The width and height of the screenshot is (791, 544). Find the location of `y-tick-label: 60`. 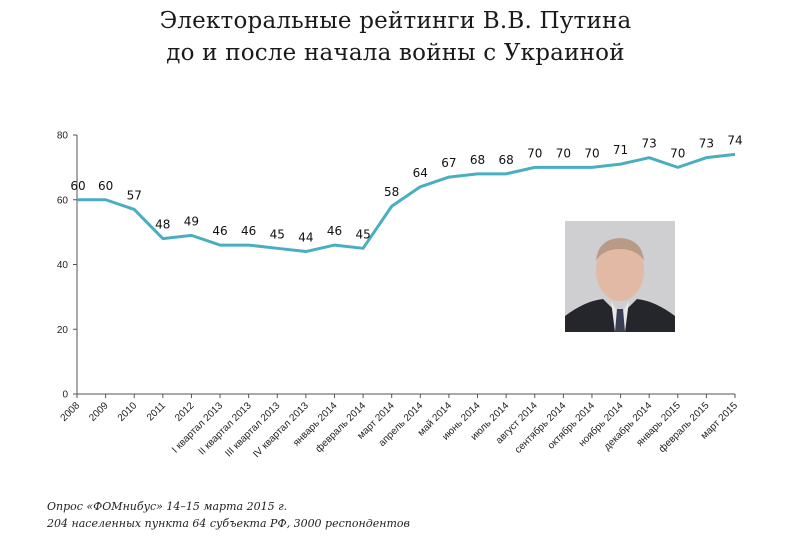

y-tick-label: 60 is located at coordinates (63, 200).